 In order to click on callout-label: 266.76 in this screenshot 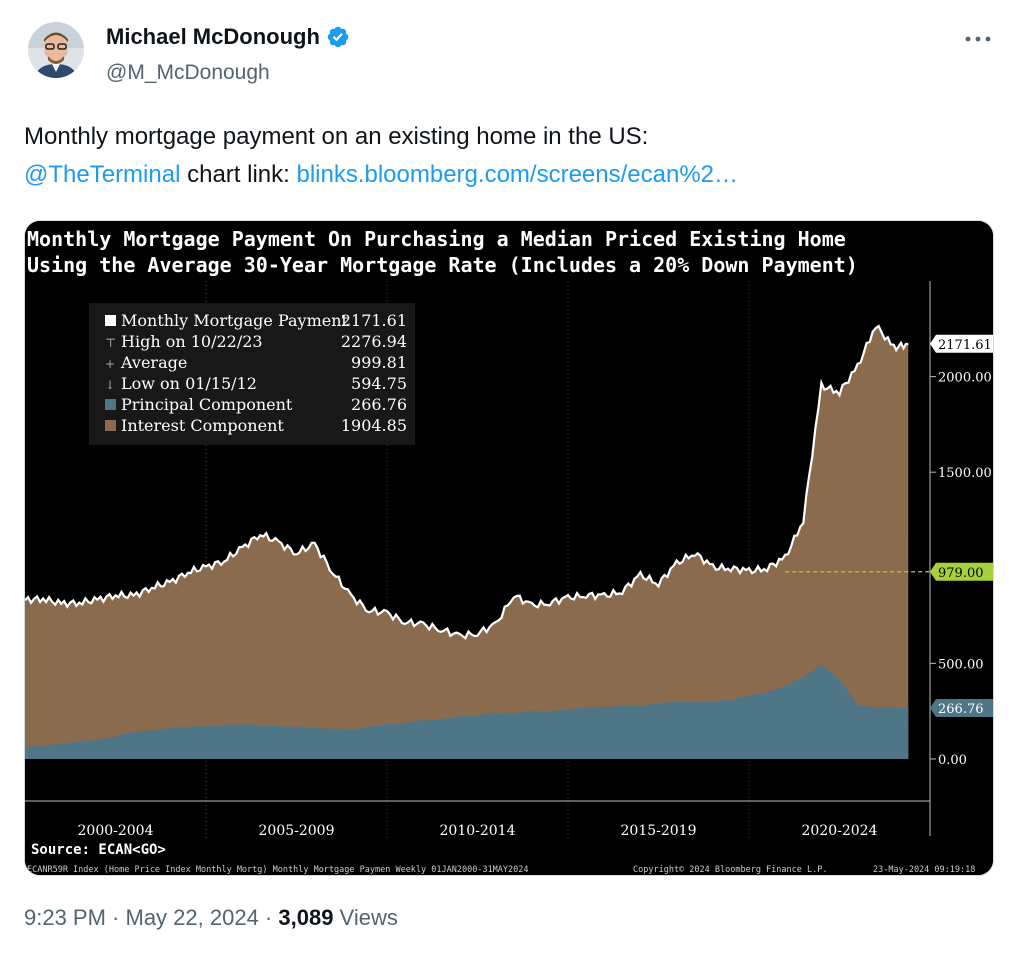, I will do `click(961, 709)`.